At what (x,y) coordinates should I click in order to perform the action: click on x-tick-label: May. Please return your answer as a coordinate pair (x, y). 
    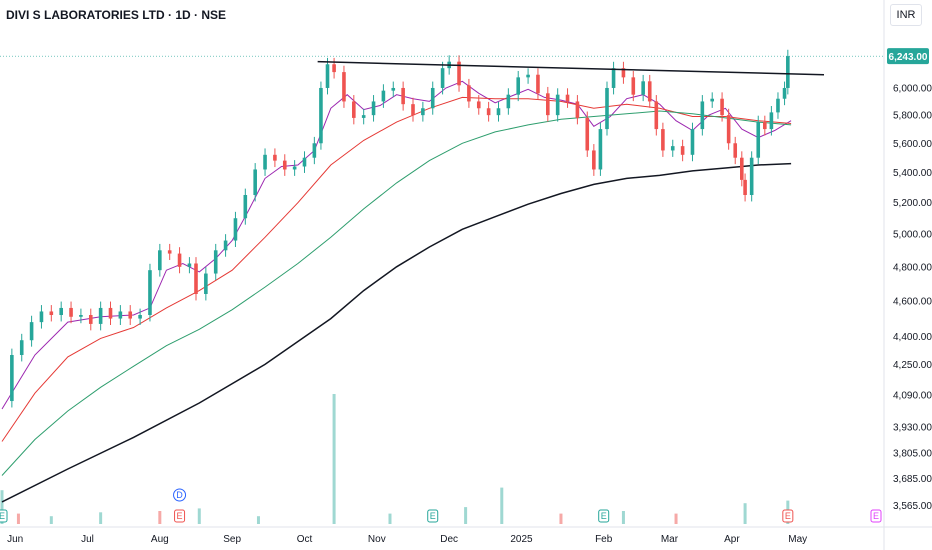
    Looking at the image, I should click on (797, 539).